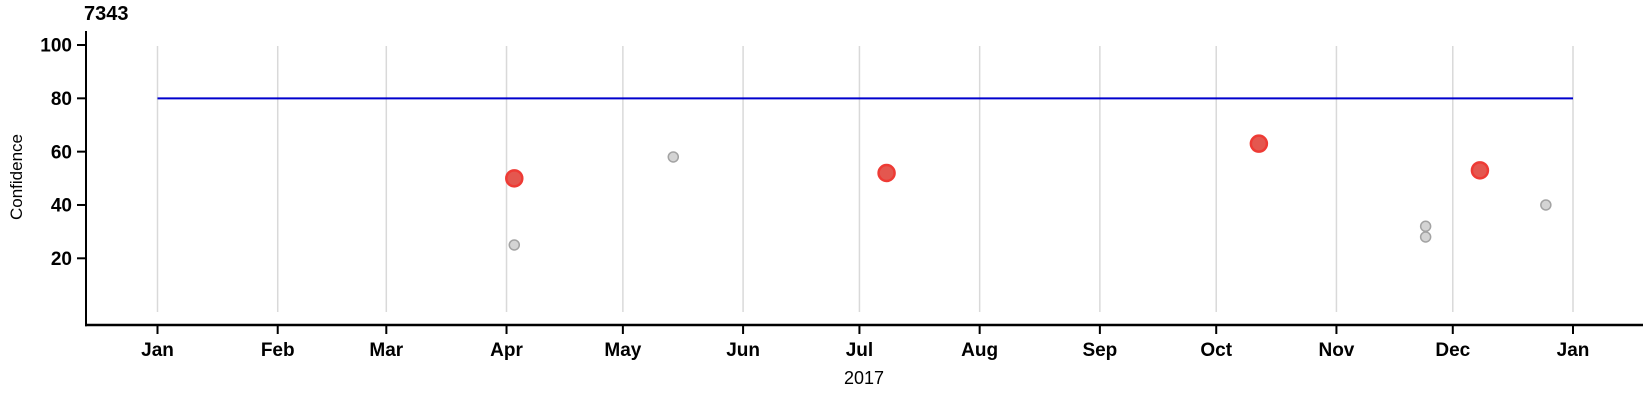 The width and height of the screenshot is (1650, 400). What do you see at coordinates (386, 350) in the screenshot?
I see `x-tick-label: Mar` at bounding box center [386, 350].